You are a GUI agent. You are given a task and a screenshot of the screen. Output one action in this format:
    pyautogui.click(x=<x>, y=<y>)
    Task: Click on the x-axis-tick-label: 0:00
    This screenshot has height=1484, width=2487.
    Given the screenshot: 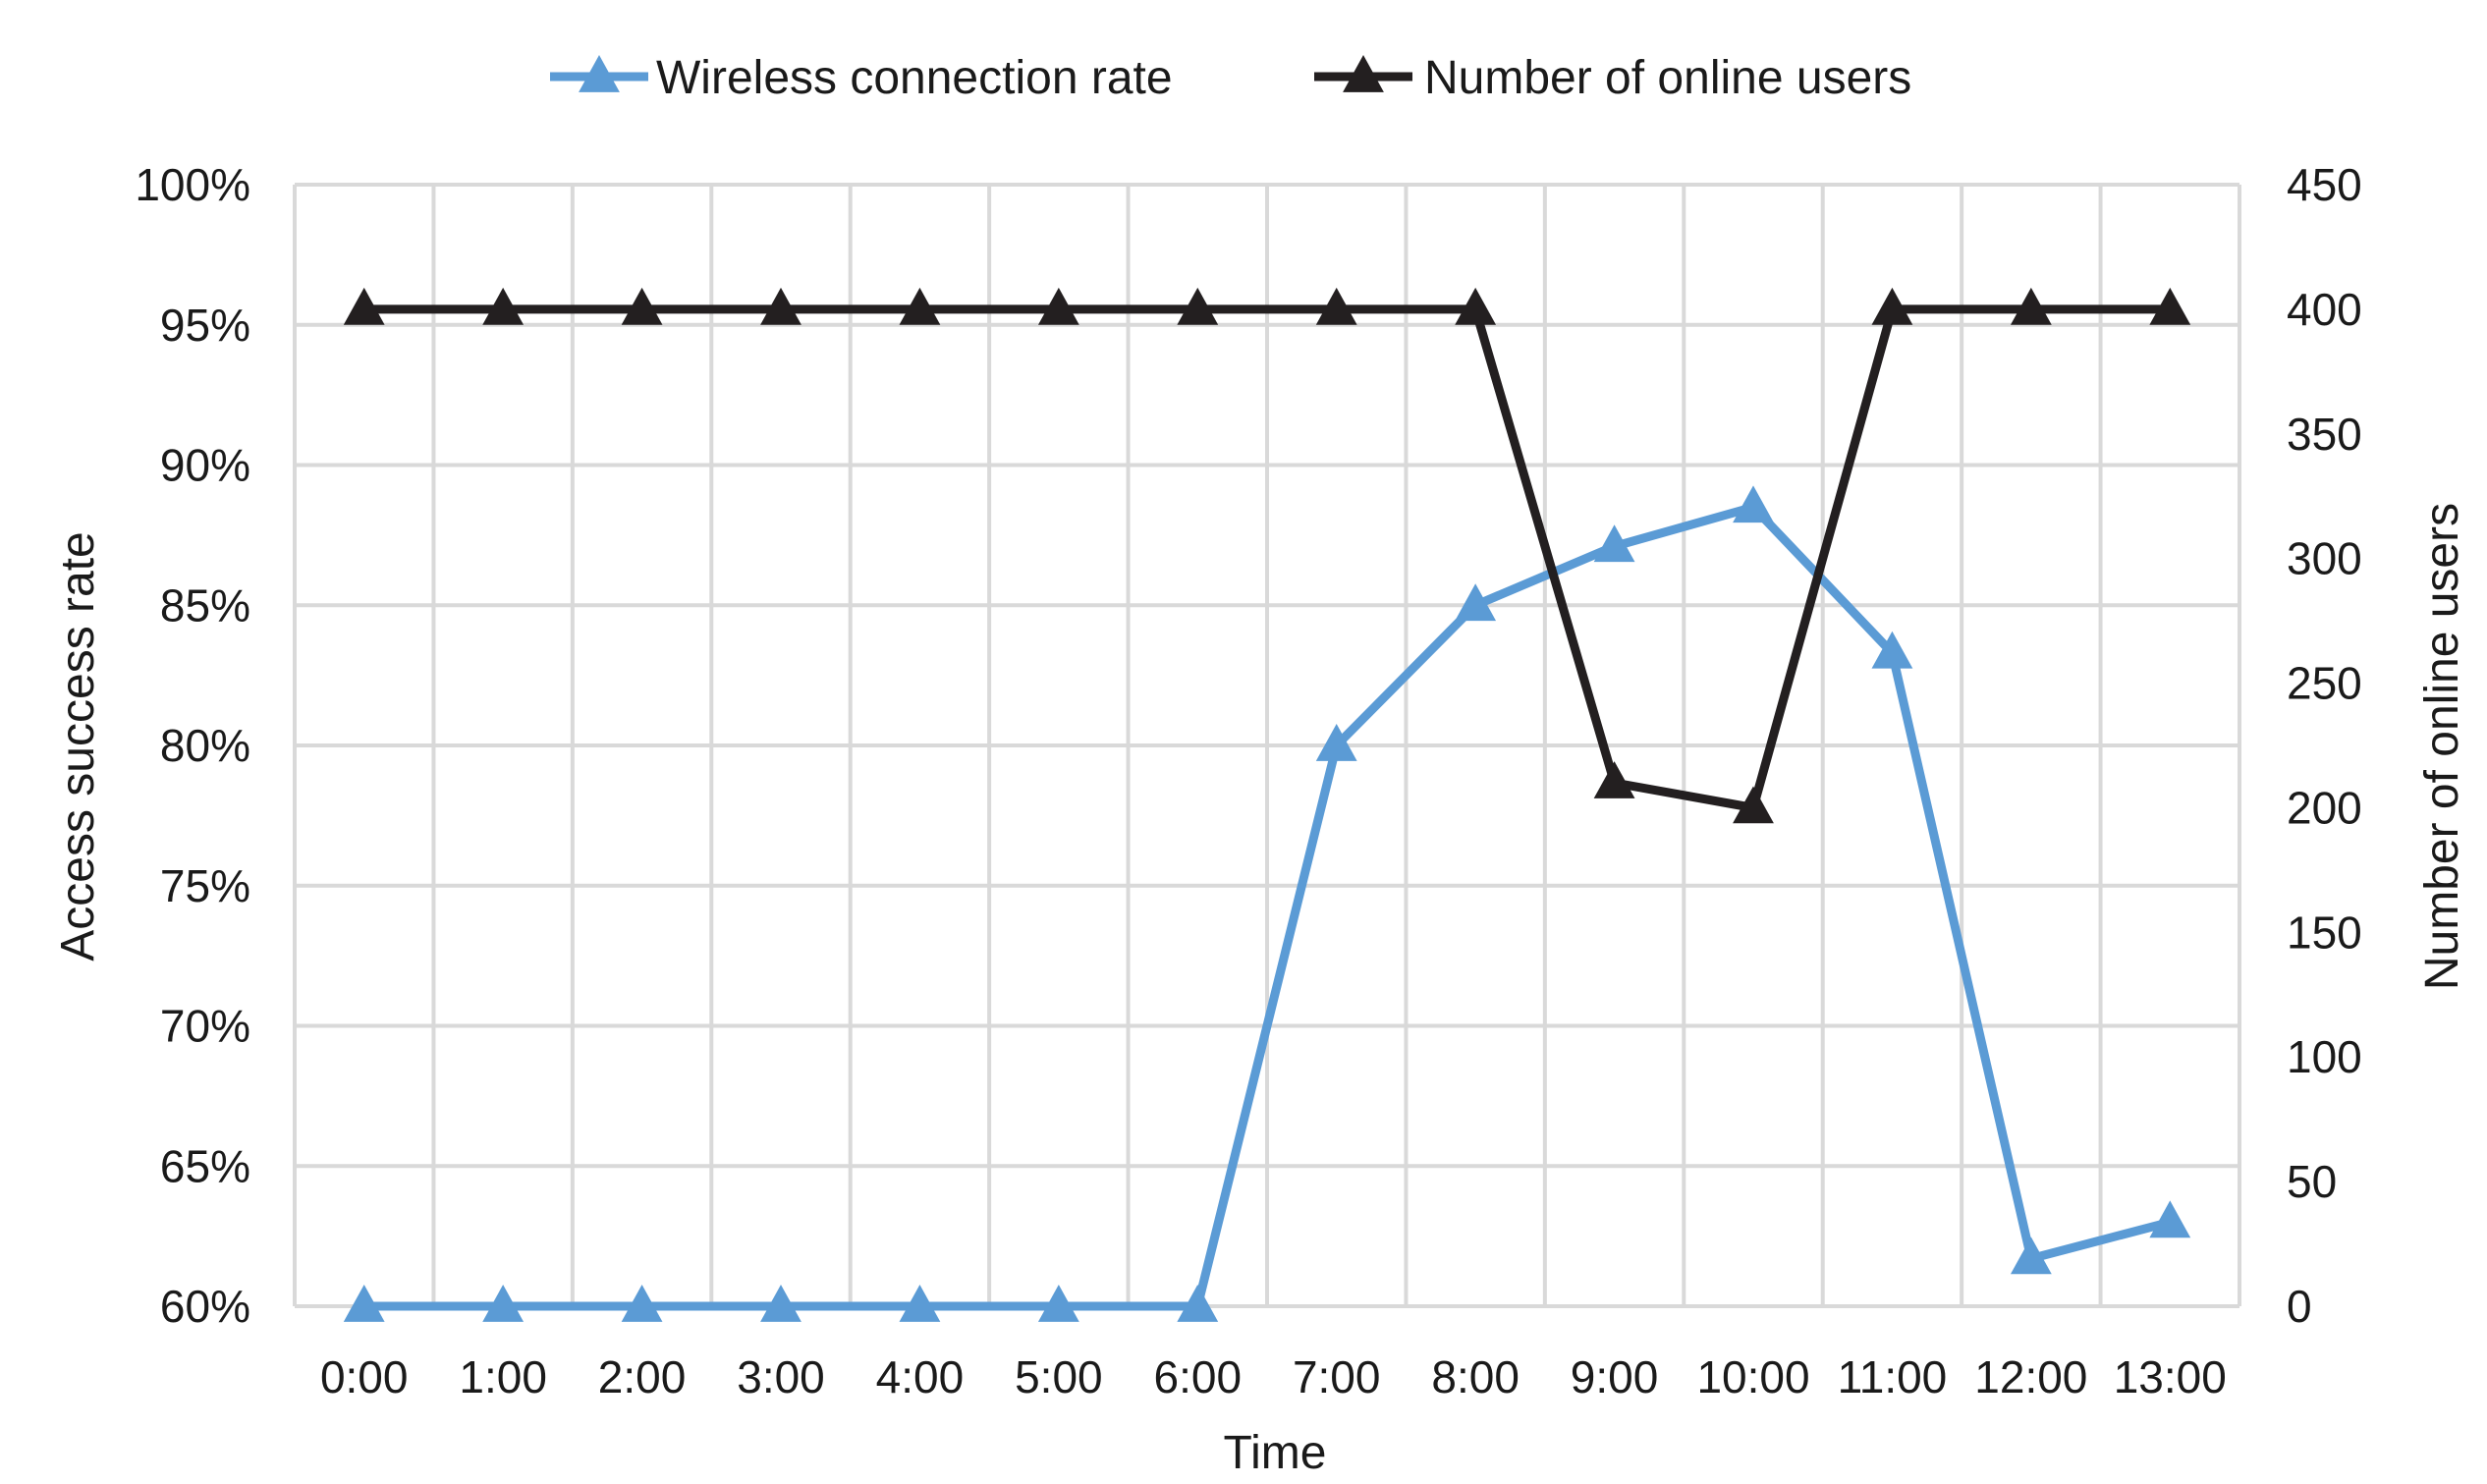 What is the action you would take?
    pyautogui.click(x=364, y=1376)
    